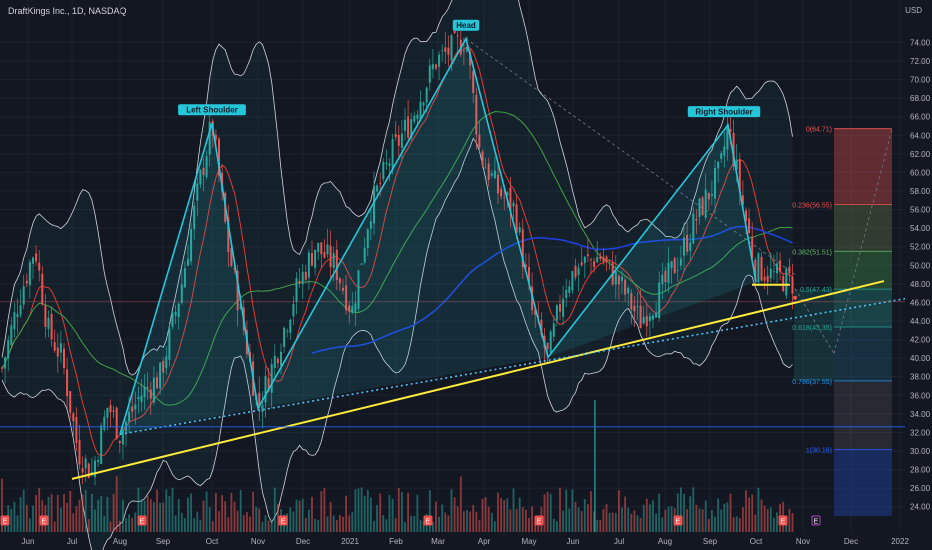  Describe the element at coordinates (438, 541) in the screenshot. I see `x-tick-label: Mar` at that location.